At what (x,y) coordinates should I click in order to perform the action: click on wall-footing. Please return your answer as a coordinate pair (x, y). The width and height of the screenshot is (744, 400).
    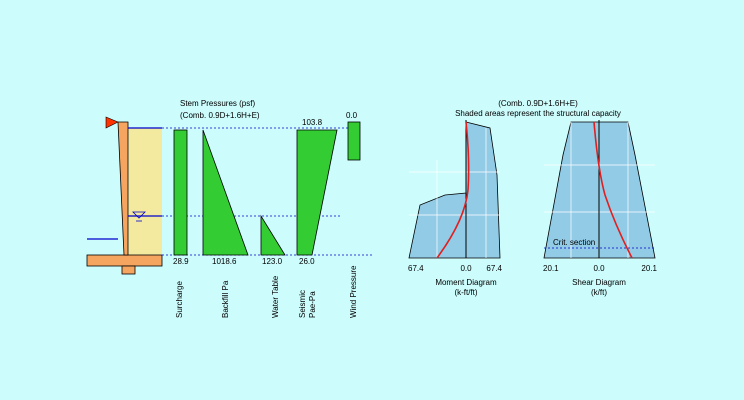
    Looking at the image, I should click on (124, 260).